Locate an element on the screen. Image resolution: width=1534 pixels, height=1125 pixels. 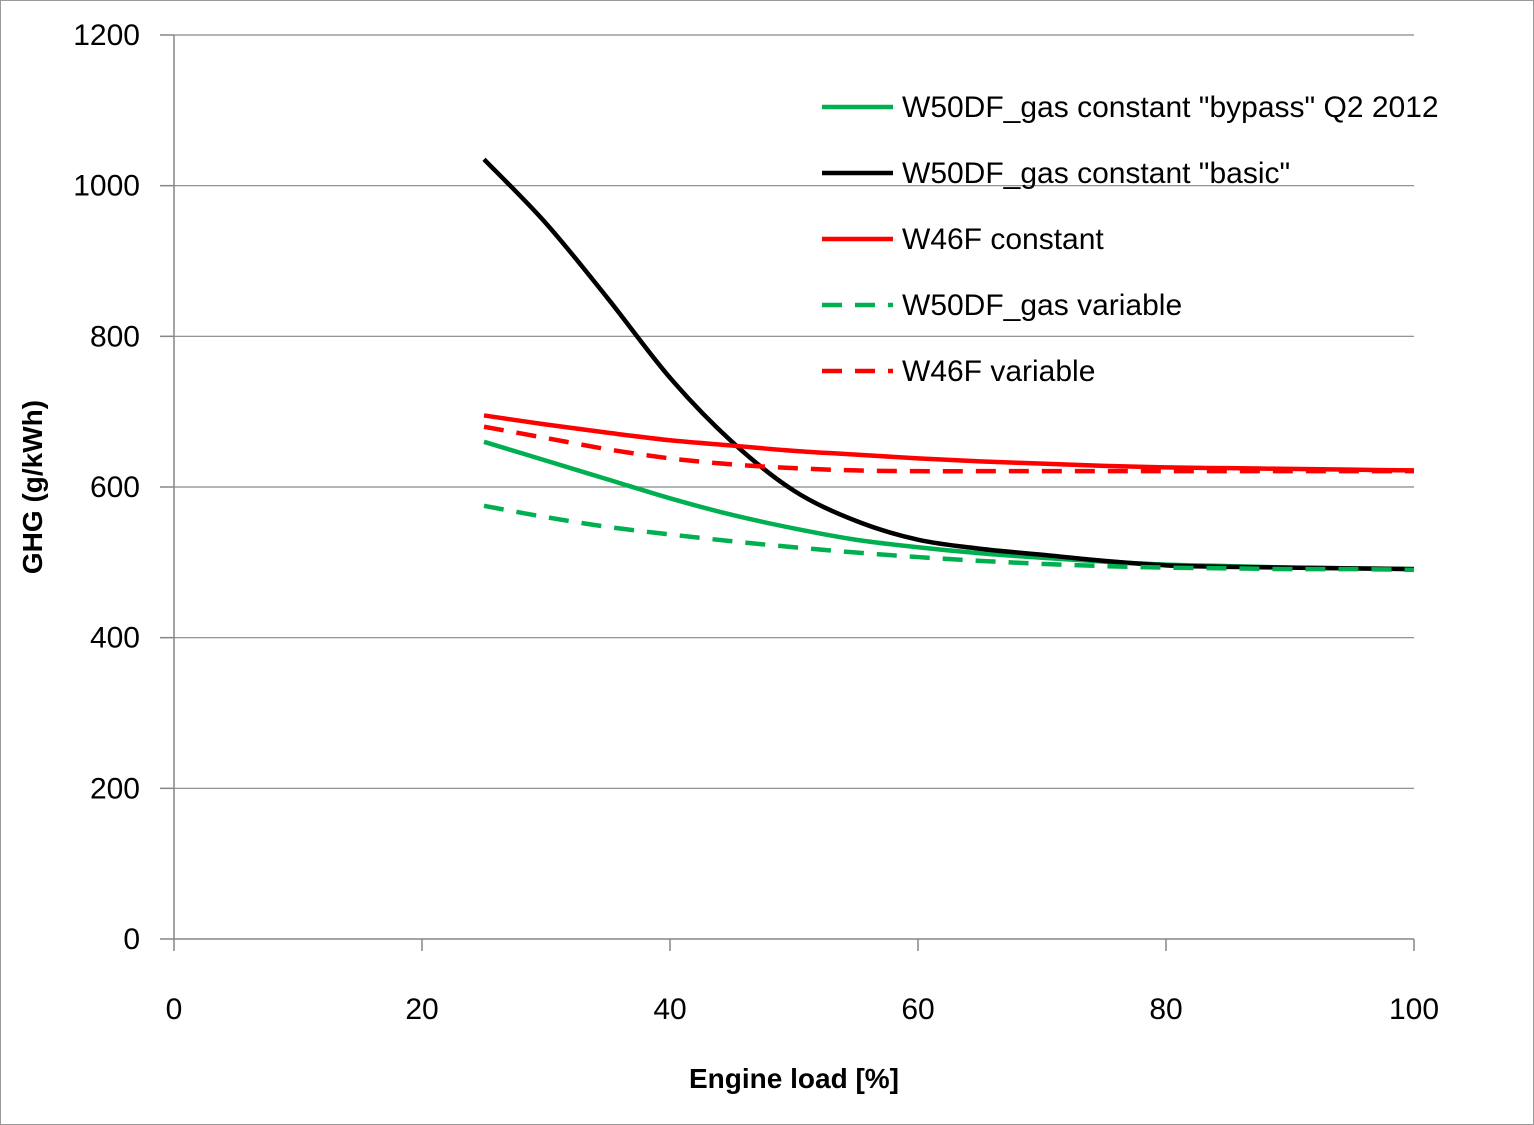
legend-label-4: W46F variable is located at coordinates (998, 371).